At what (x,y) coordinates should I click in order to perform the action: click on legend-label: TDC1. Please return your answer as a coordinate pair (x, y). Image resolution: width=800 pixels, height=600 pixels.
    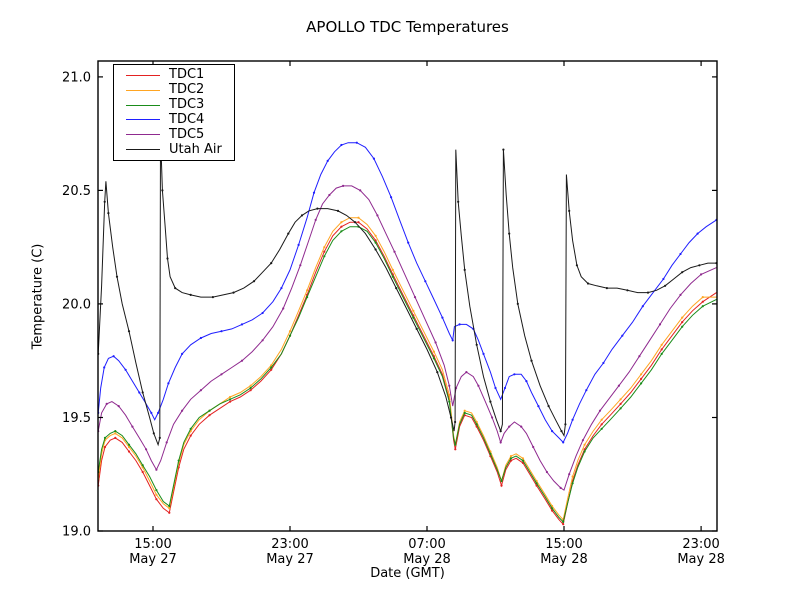
    Looking at the image, I should click on (187, 75).